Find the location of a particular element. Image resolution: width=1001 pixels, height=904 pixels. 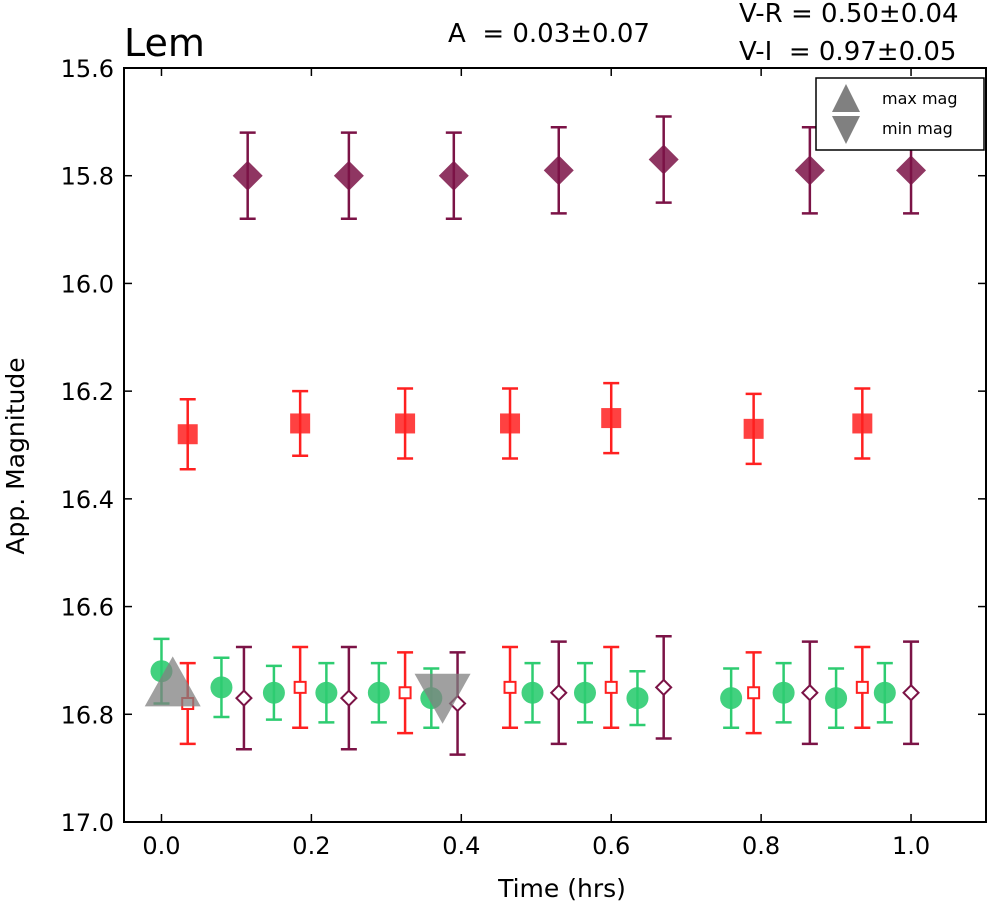

v-r-color-annotation: V-R = 0.50±0.04 is located at coordinates (849, 14).